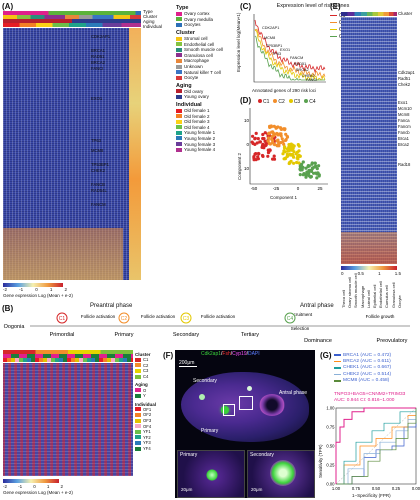 This screenshot has width=420, height=500. What do you see at coordinates (145, 390) in the screenshot?
I see `legend-label: O` at bounding box center [145, 390].